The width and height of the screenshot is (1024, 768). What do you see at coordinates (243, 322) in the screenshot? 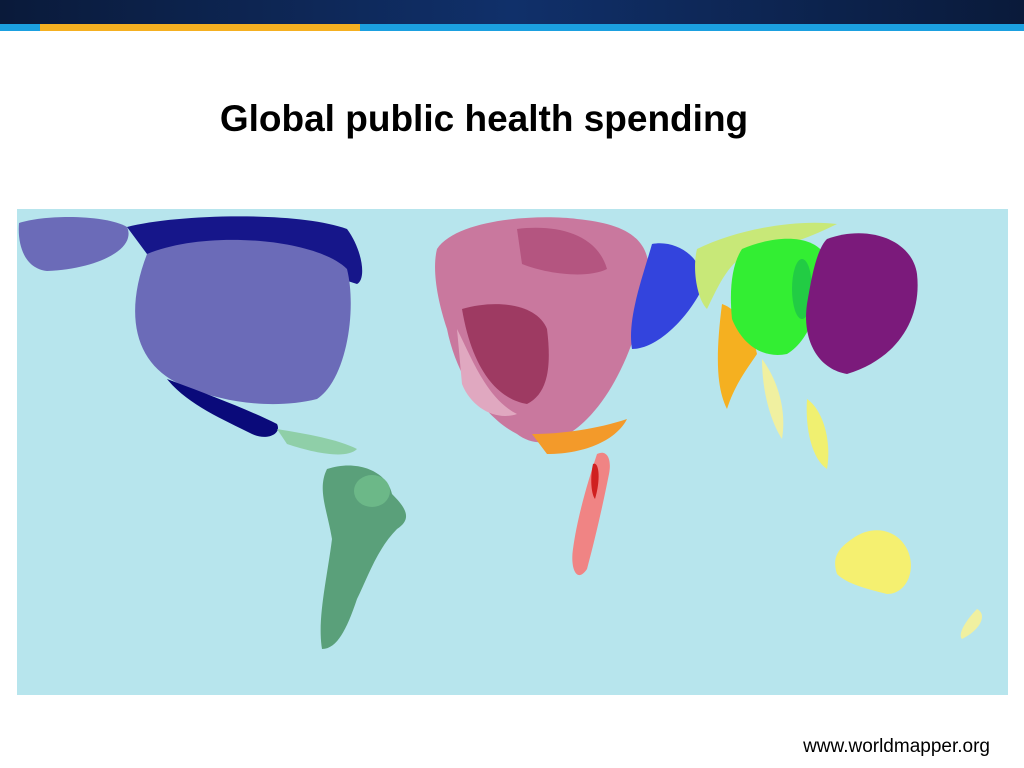
I see `usa` at bounding box center [243, 322].